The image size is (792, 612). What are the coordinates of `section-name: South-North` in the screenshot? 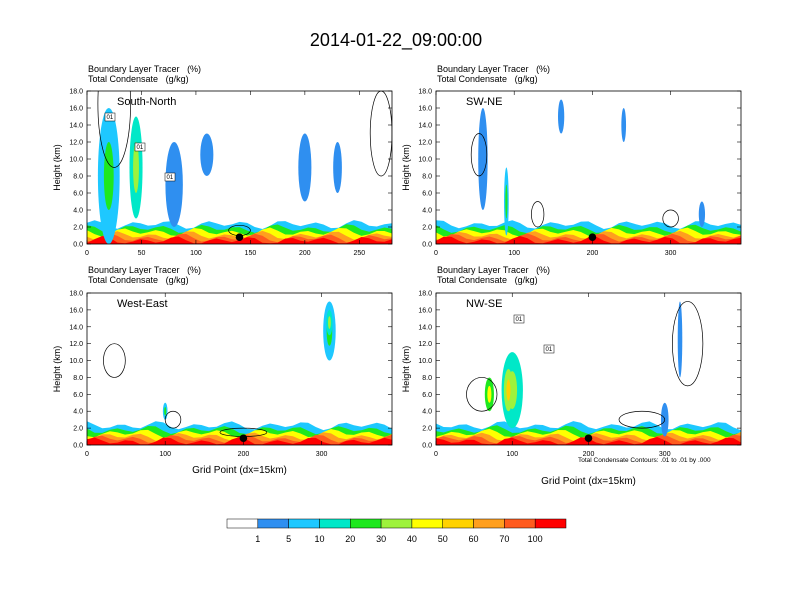 It's located at (146, 102).